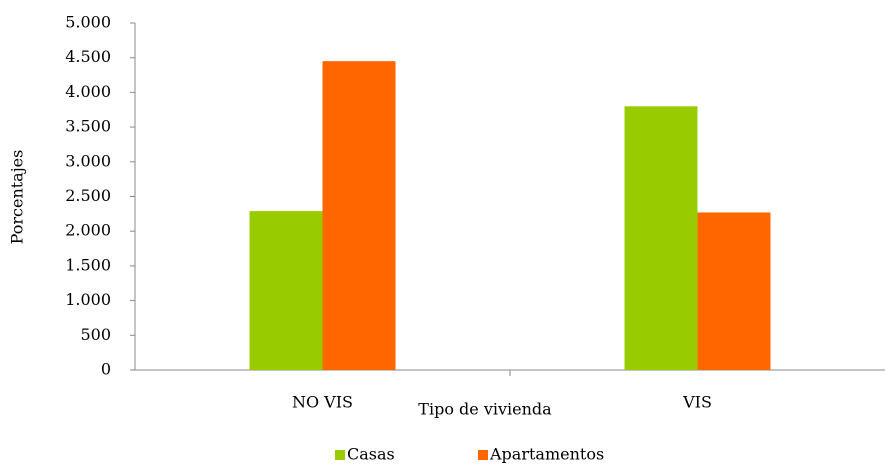 This screenshot has height=467, width=885. I want to click on y-tick-label: 1.500, so click(88, 264).